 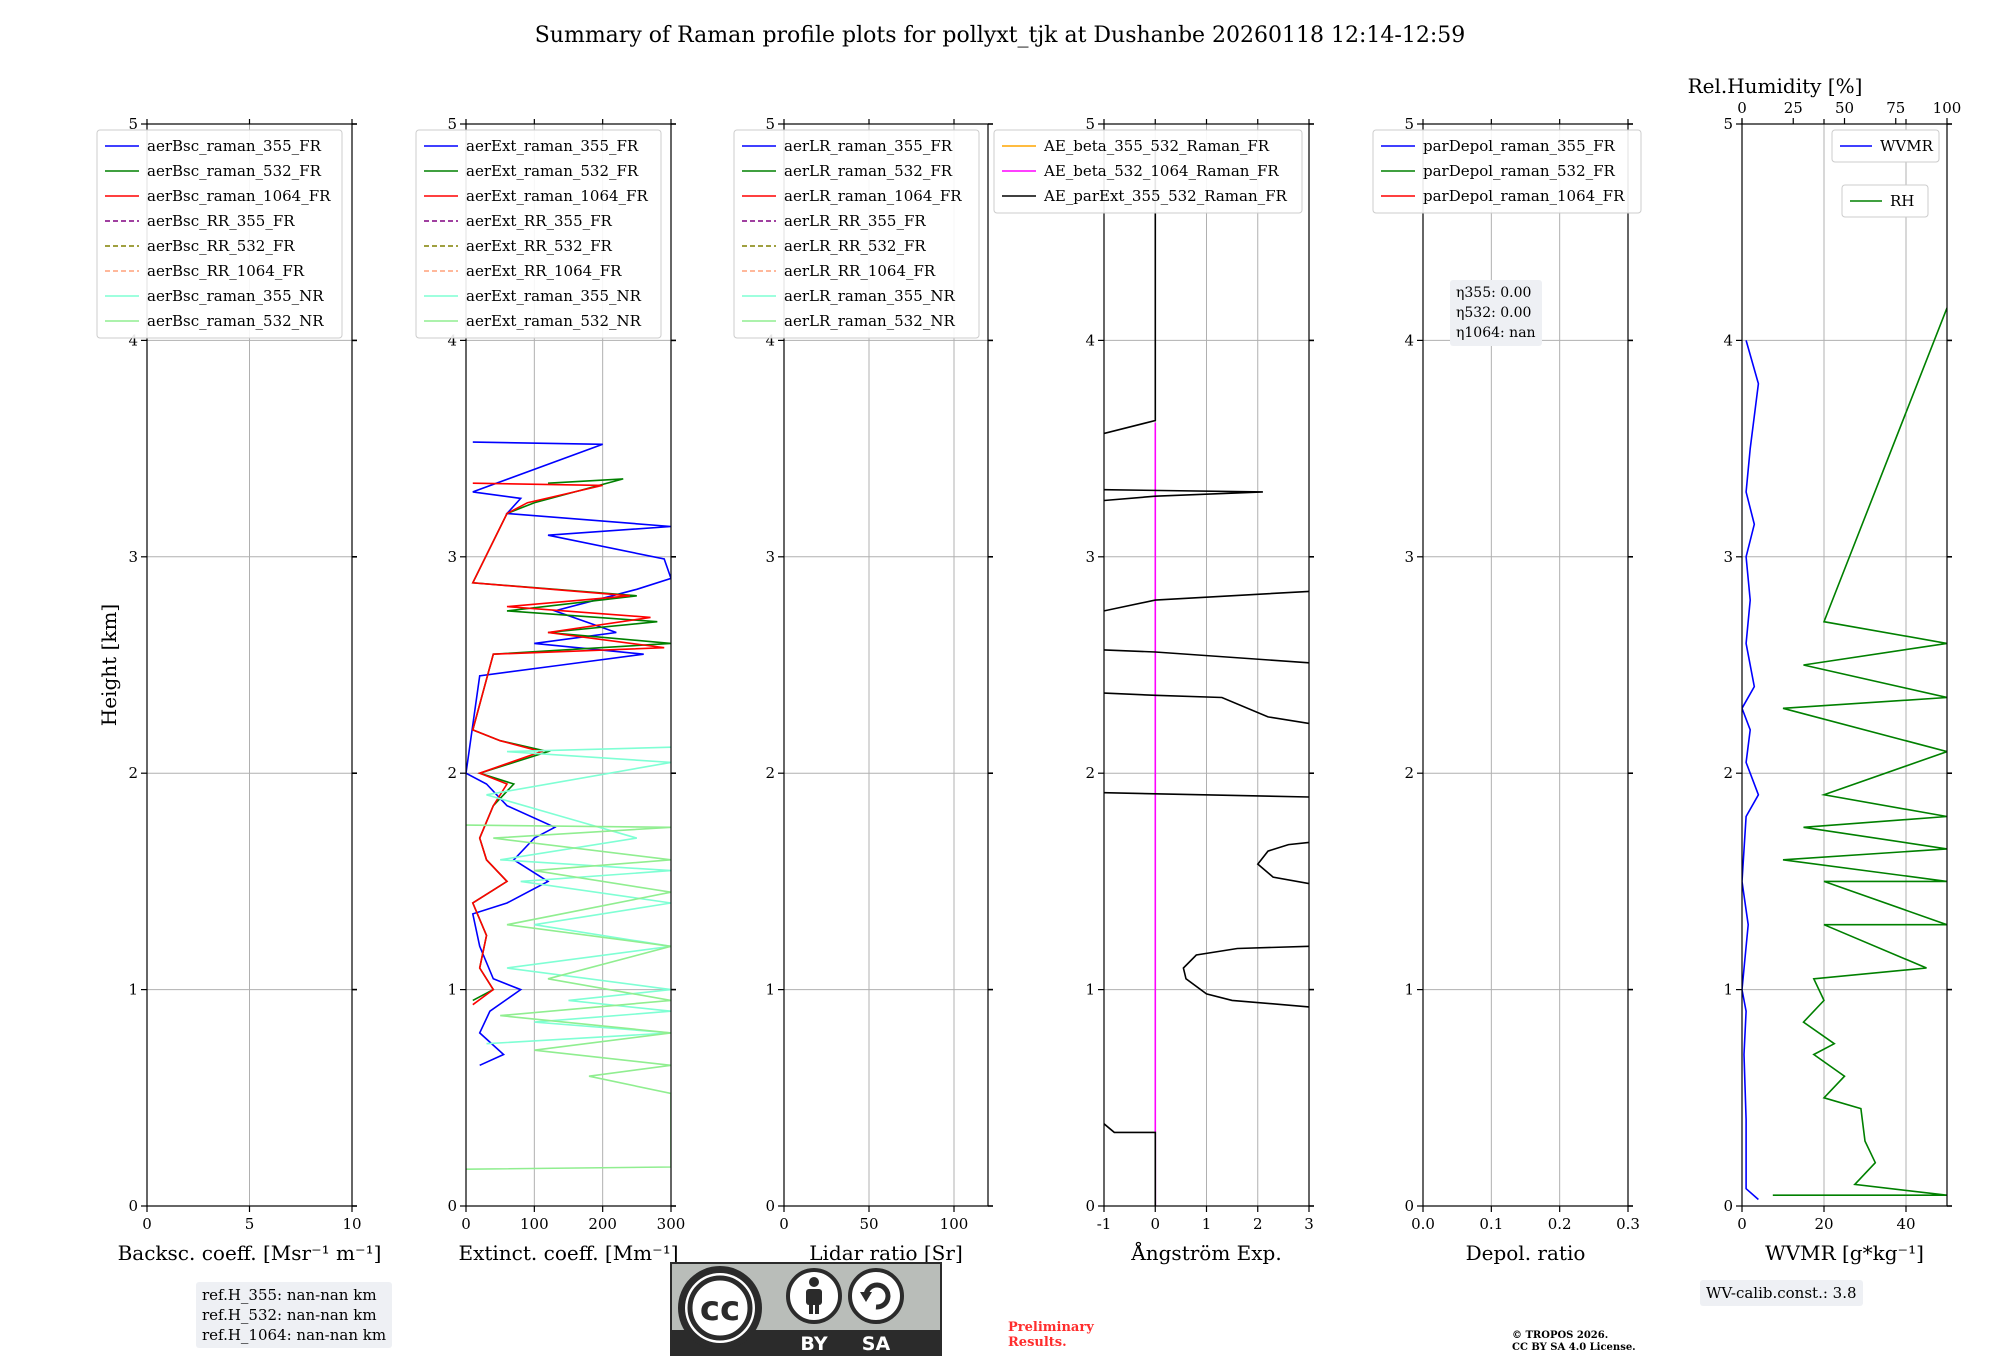 What do you see at coordinates (554, 321) in the screenshot?
I see `legend-label: aerExt_raman_532_NR` at bounding box center [554, 321].